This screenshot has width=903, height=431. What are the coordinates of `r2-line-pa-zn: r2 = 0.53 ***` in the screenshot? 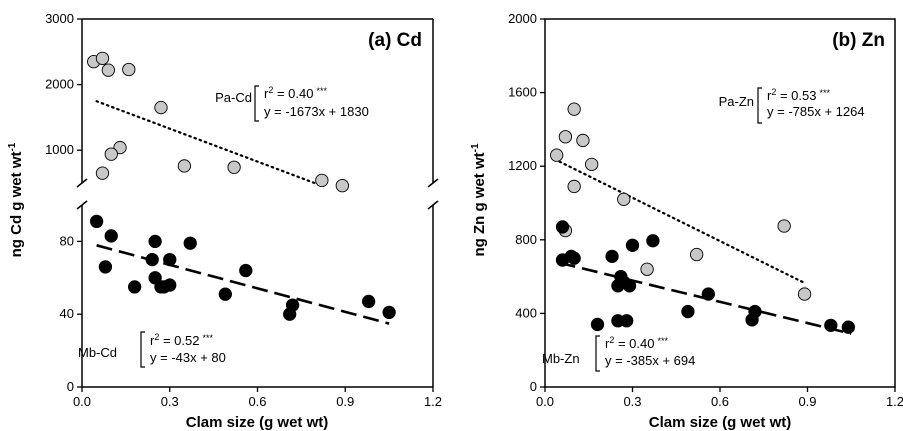 It's located at (798, 95).